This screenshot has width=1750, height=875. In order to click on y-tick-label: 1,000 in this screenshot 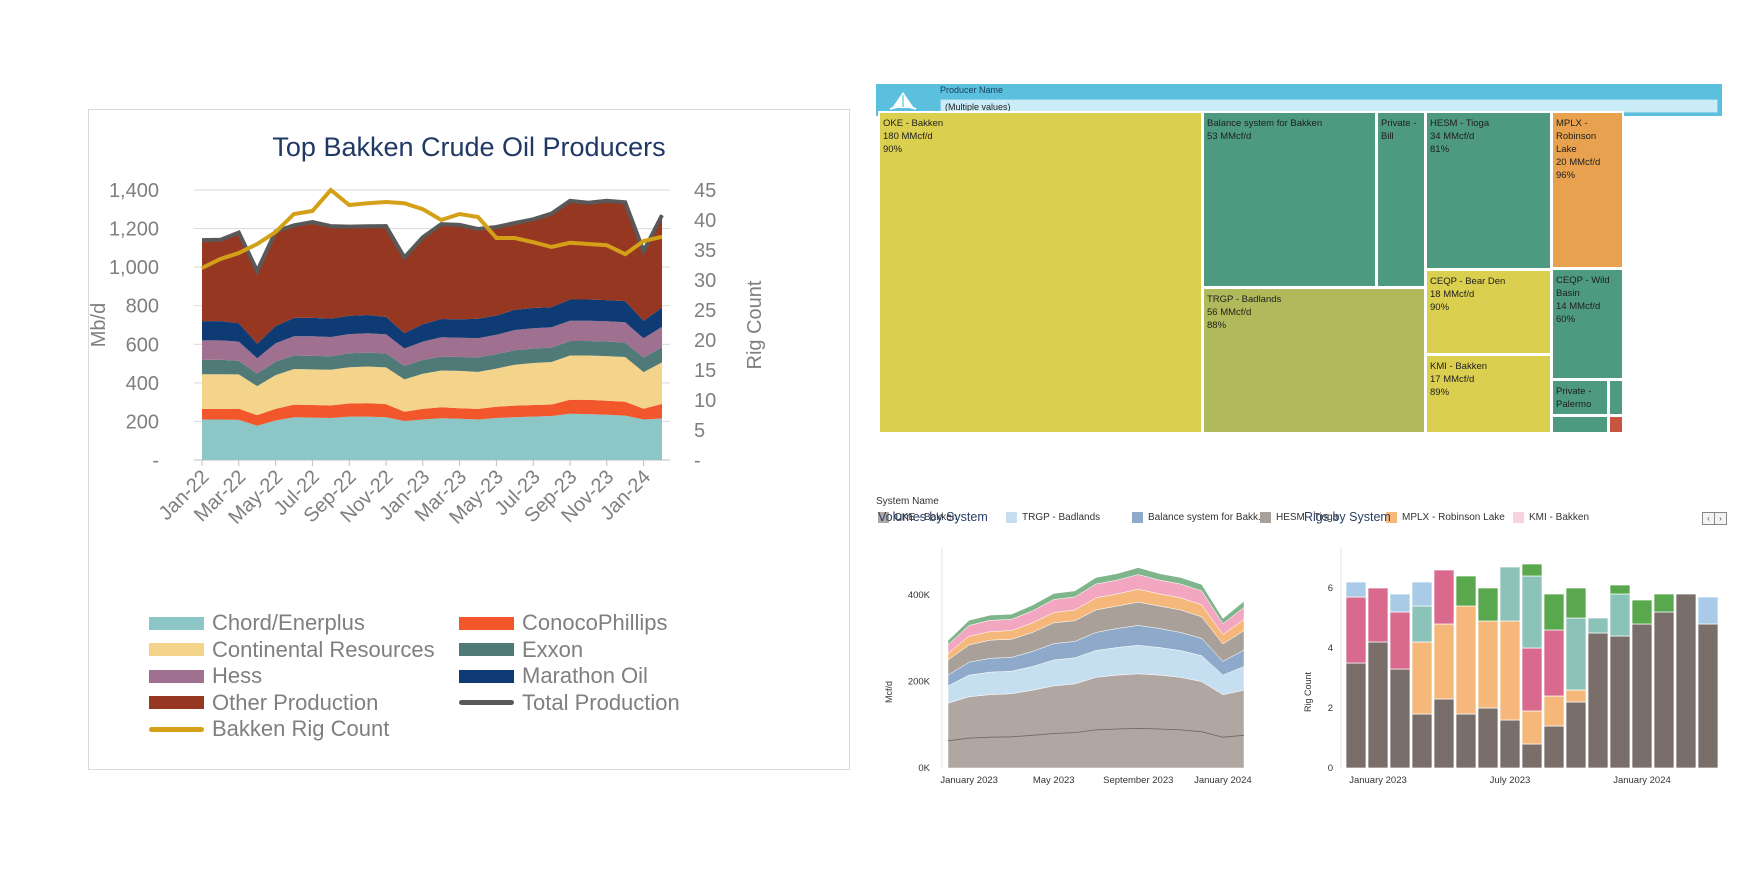, I will do `click(134, 268)`.